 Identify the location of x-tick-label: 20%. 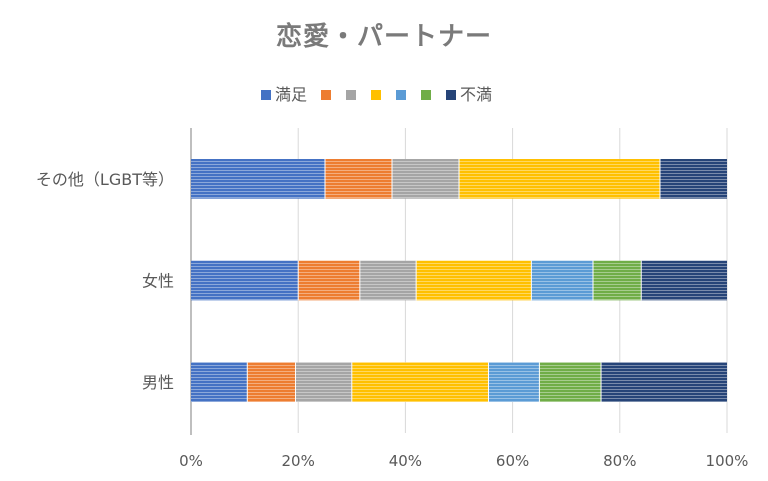
(298, 461).